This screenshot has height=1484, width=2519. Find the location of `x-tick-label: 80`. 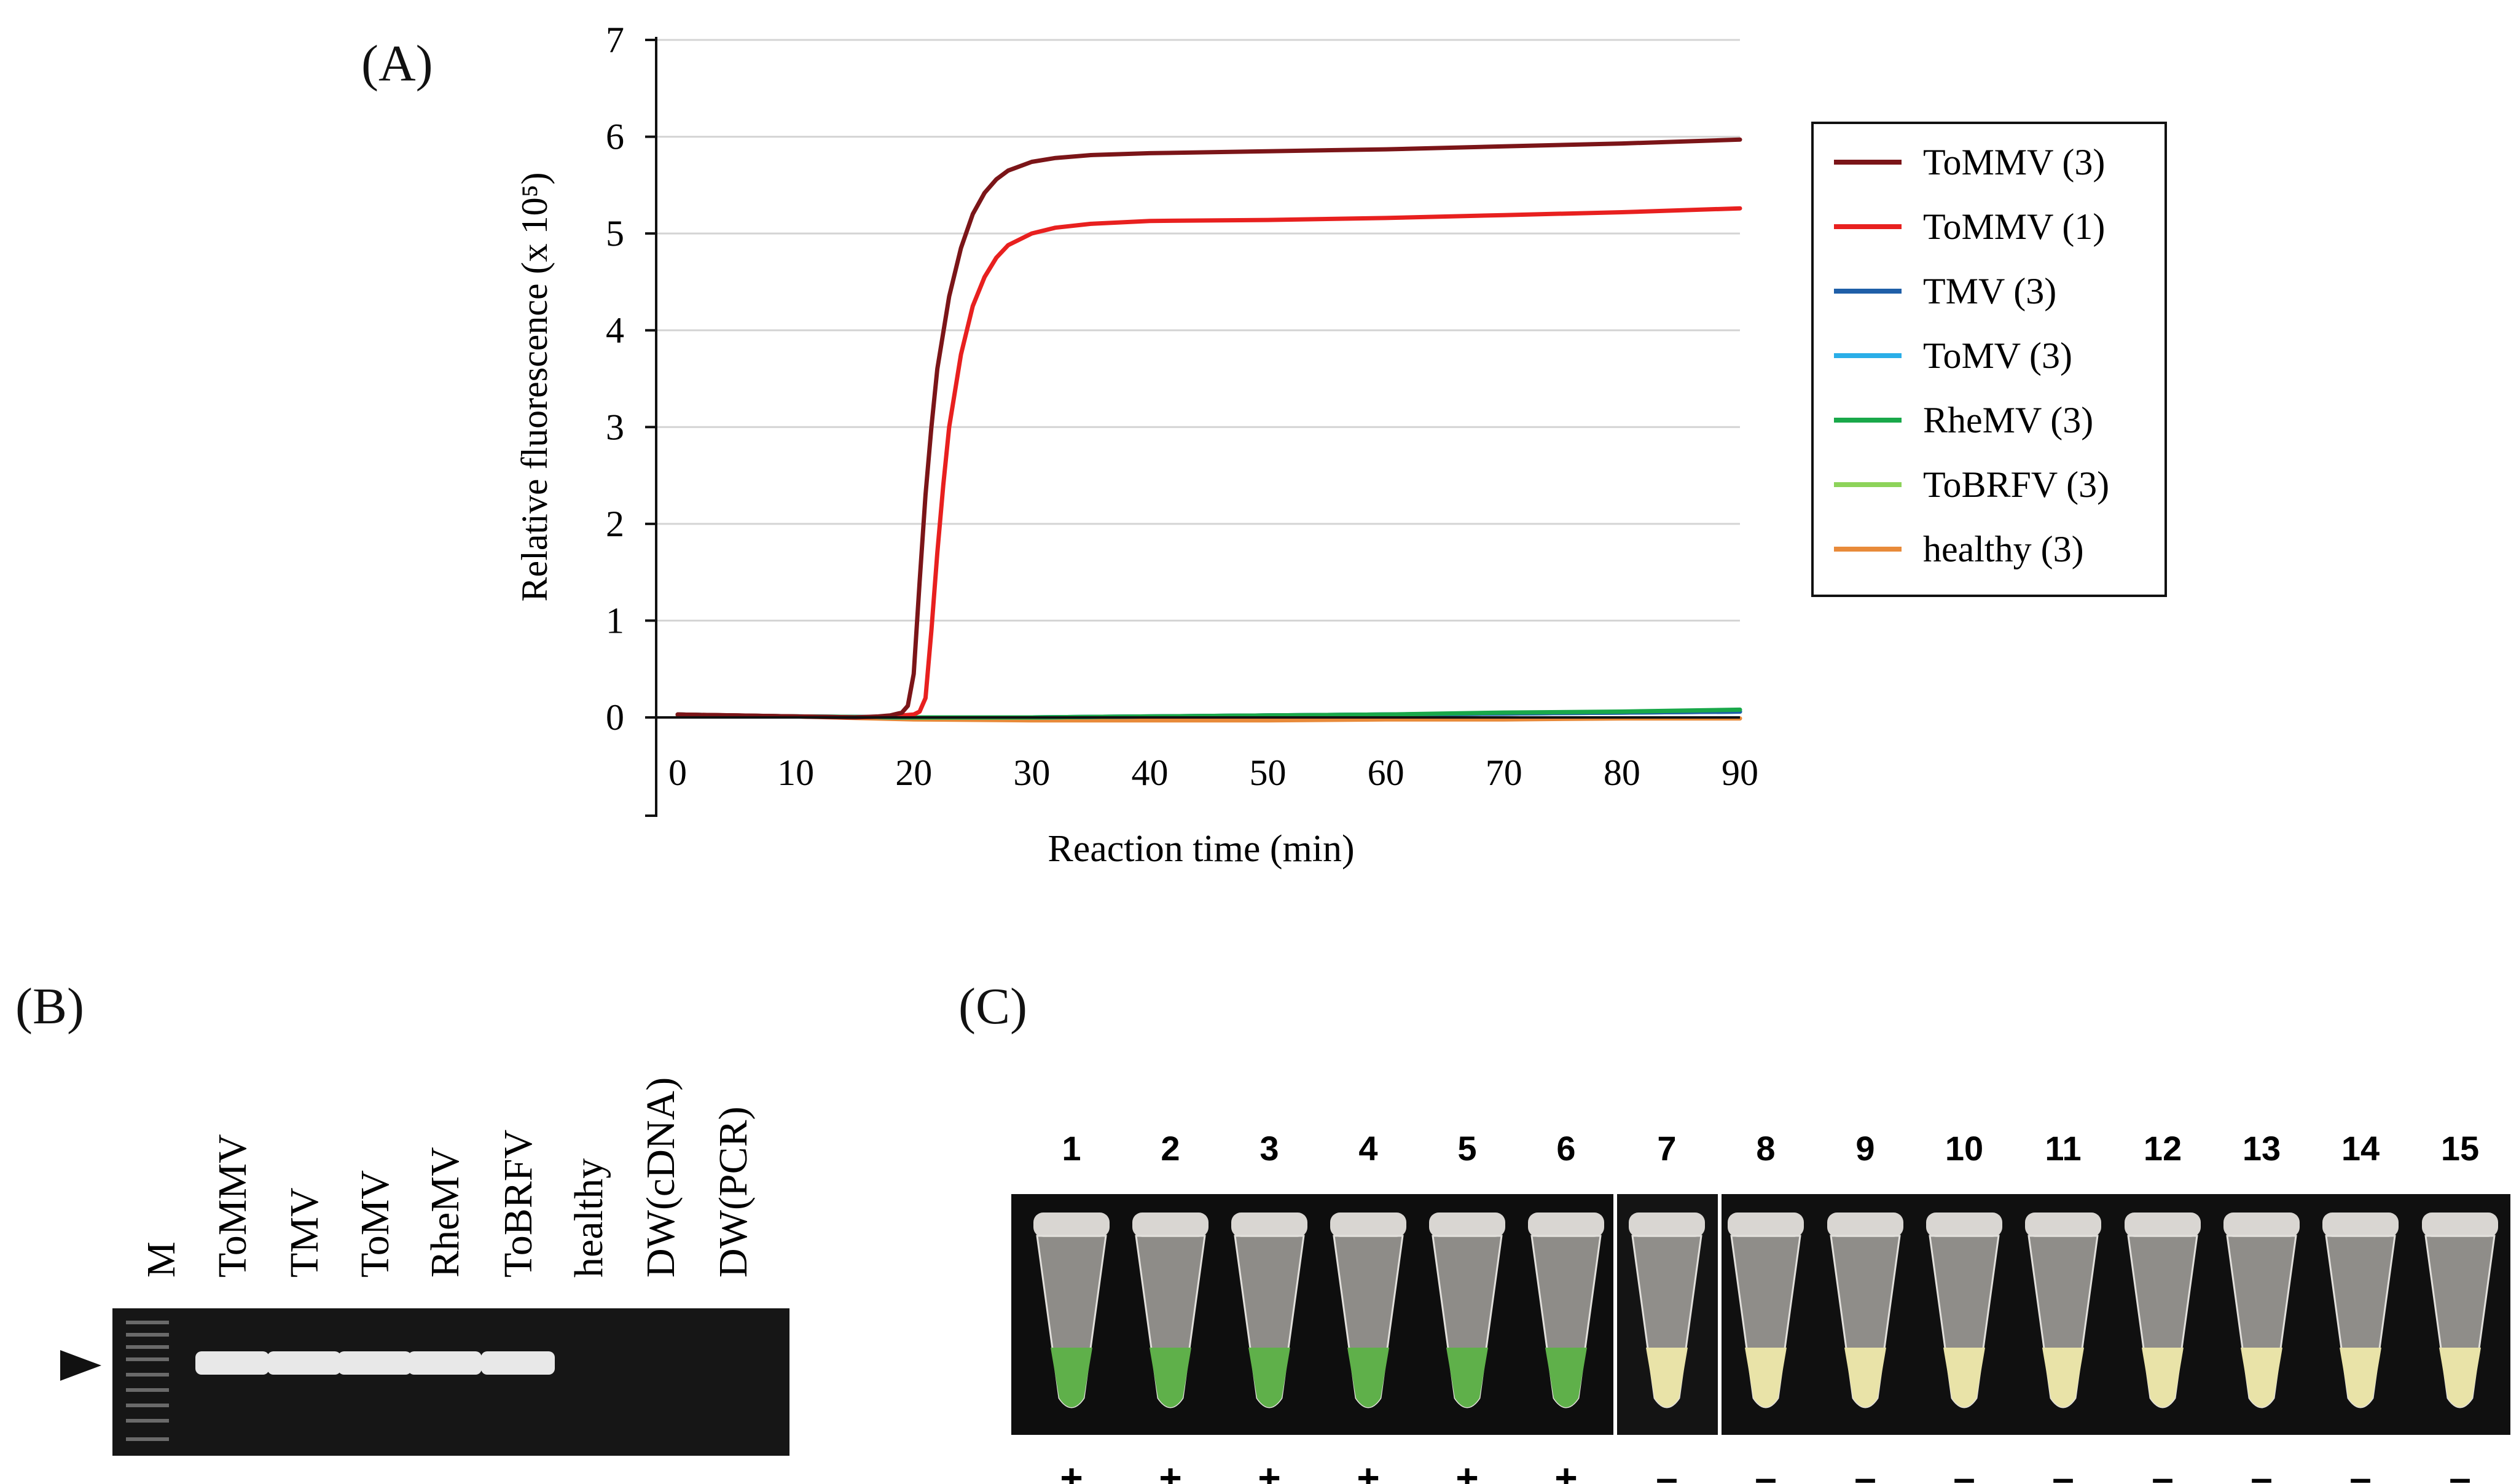

x-tick-label: 80 is located at coordinates (1622, 772).